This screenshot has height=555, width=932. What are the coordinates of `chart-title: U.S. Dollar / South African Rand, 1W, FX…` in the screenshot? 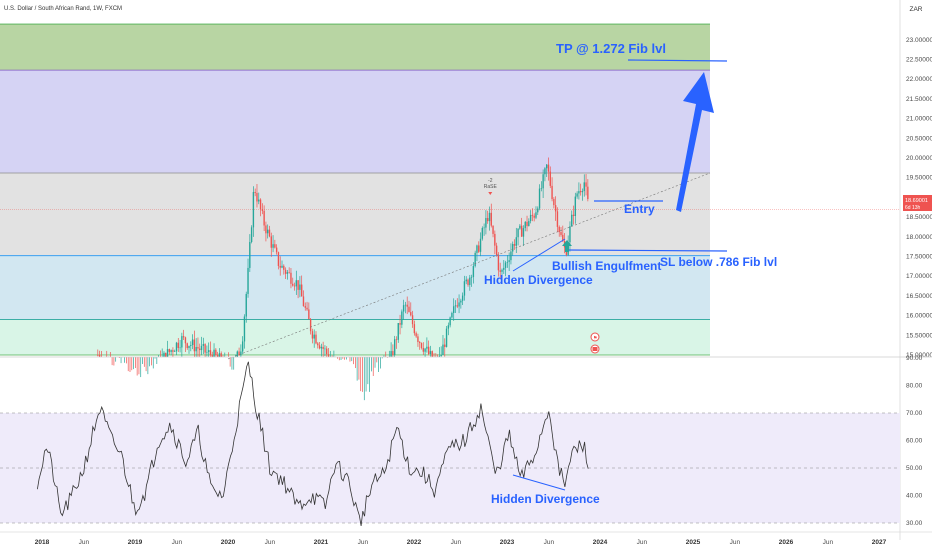 It's located at (63, 9).